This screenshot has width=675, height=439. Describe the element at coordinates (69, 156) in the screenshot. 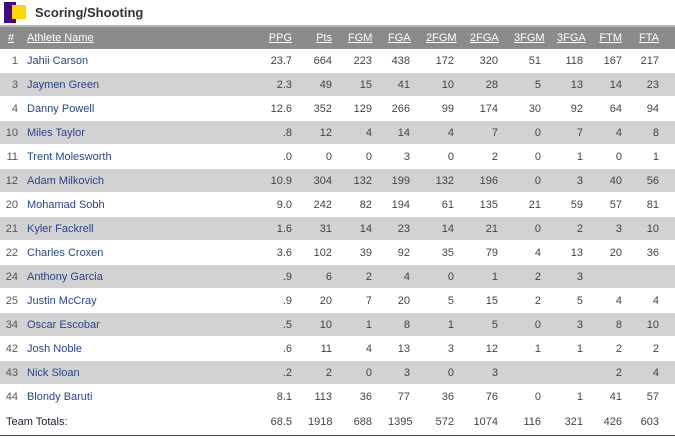

I see `athlete-name-link: Trent Molesworth` at that location.